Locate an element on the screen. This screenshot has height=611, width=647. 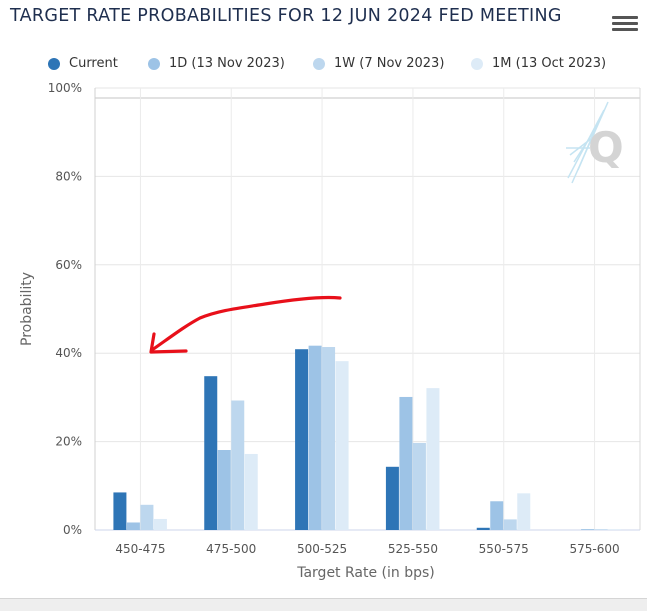
legend-item-1m: 1M (13 Oct 2023) is located at coordinates (538, 63).